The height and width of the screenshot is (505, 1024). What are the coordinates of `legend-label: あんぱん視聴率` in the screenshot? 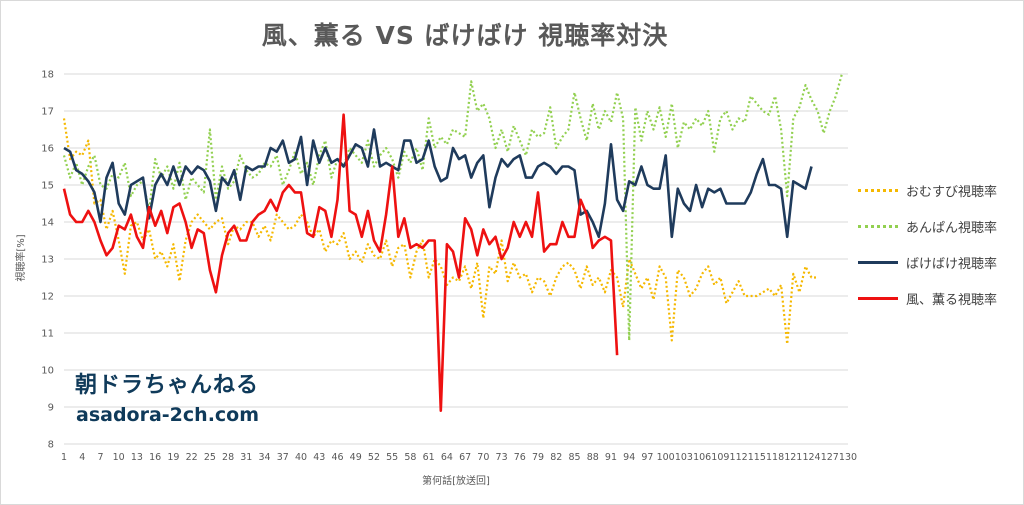 It's located at (952, 228).